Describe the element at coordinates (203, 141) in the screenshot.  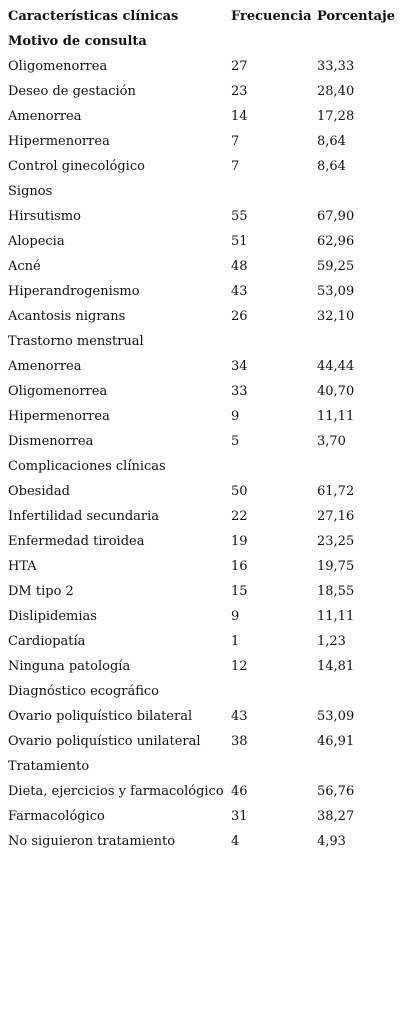
I see `table-row: Hipermenorrea 7 8,64` at that location.